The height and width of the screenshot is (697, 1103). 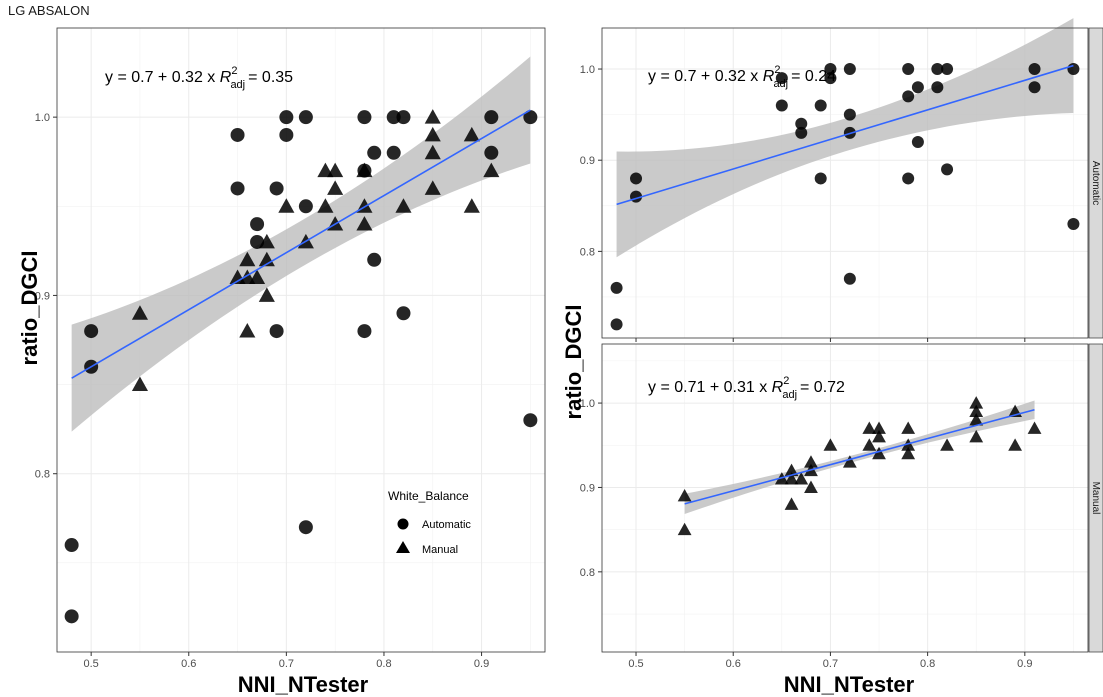 I want to click on manual-equation-label: y = 0.71 + 0.31 x R2 adj = 0.72, so click(x=746, y=388).